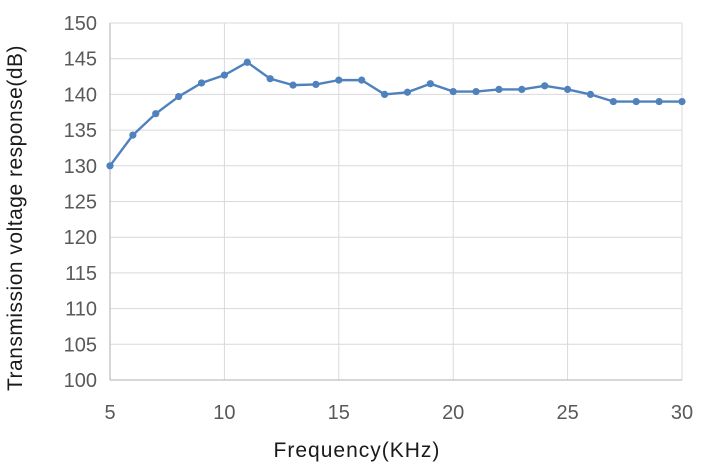 The width and height of the screenshot is (719, 467). I want to click on y-tick-label: 115, so click(81, 274).